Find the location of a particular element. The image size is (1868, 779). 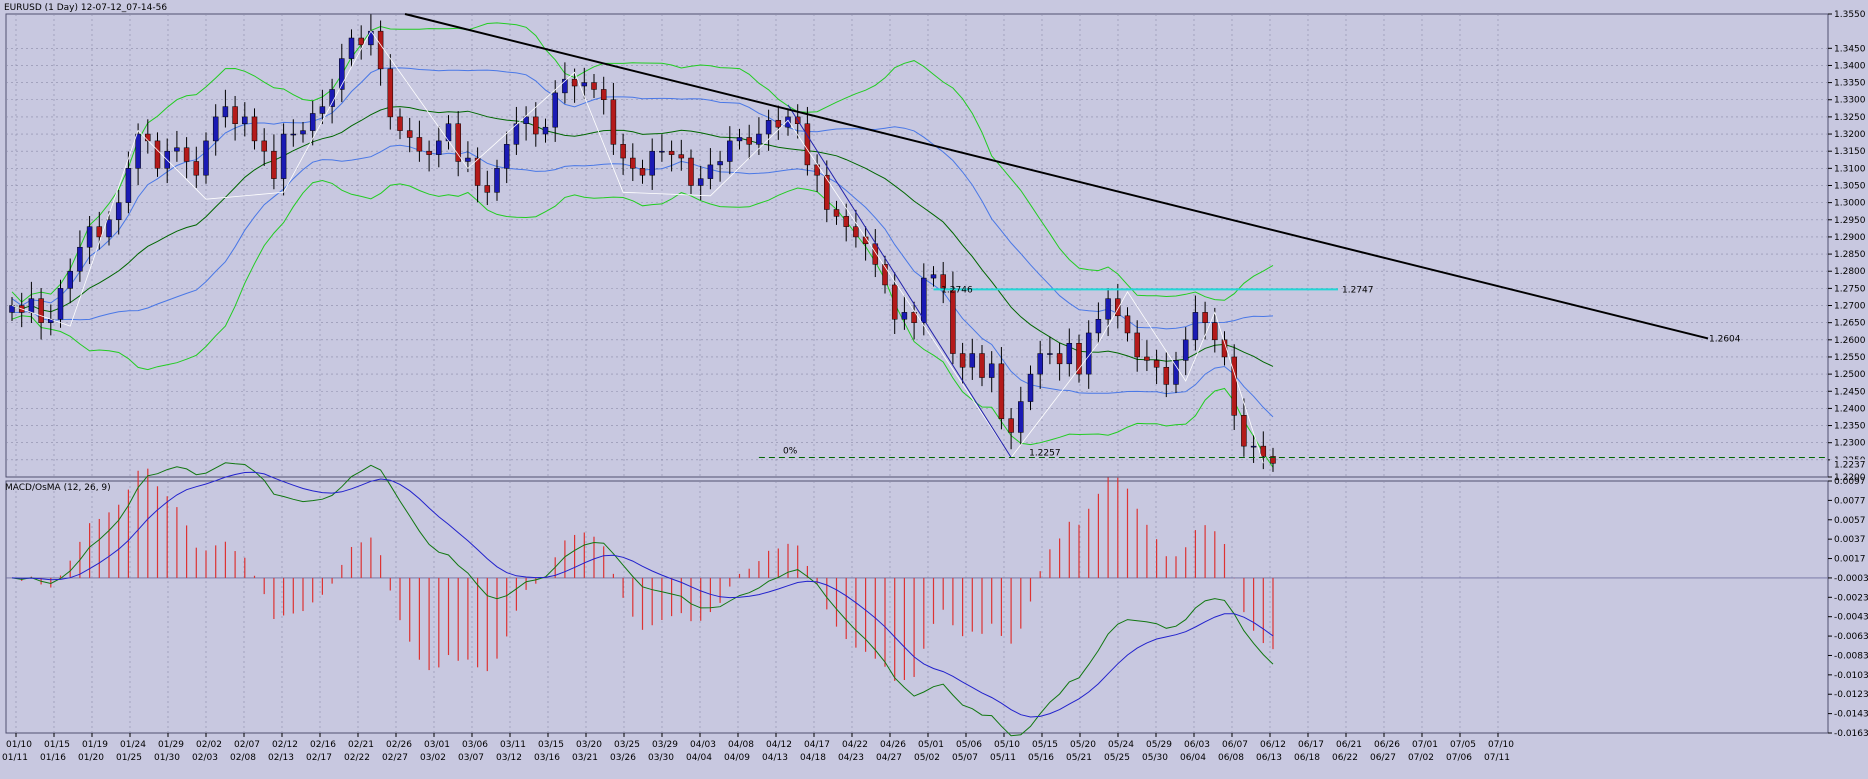

x-tick-label-bottom: 07/06 is located at coordinates (1459, 758).